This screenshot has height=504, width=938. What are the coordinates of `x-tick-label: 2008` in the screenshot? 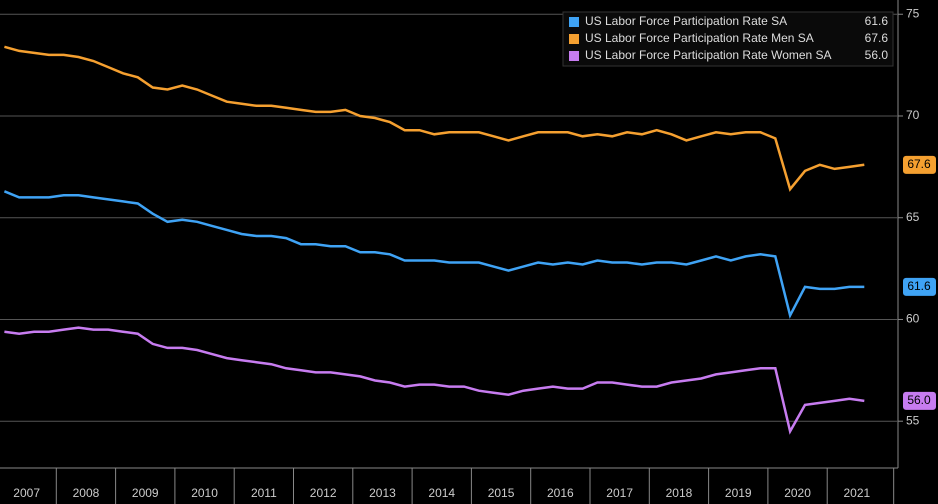 It's located at (86, 493).